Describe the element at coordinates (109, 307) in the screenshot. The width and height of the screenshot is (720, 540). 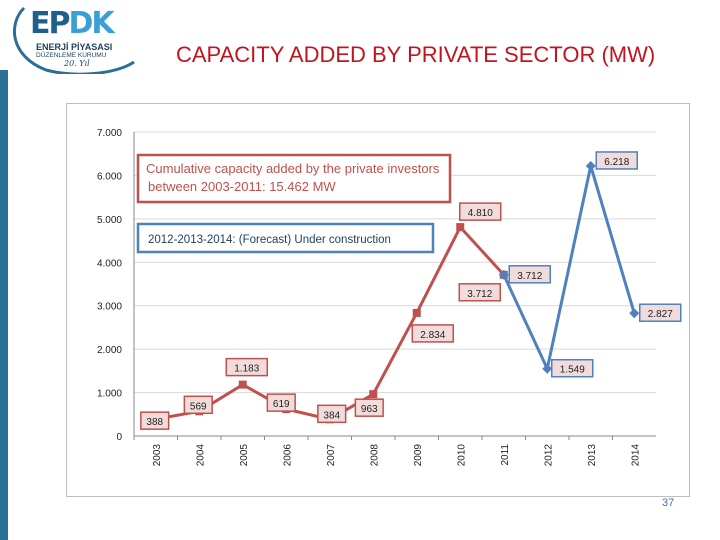
I see `y-tick-label: 3.000` at that location.